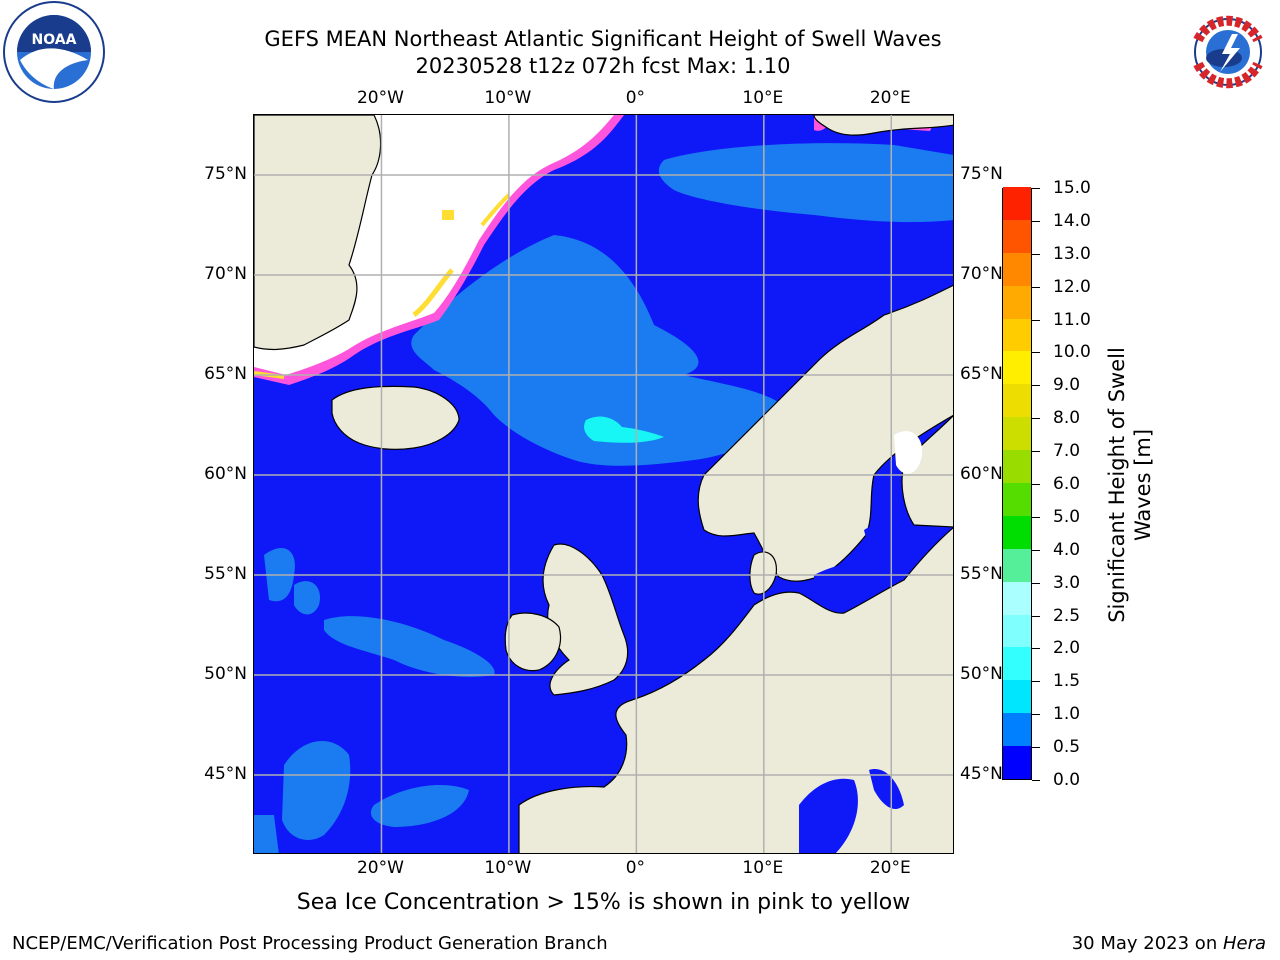 The image size is (1280, 960). I want to click on colorbar-tick-label: 6.0, so click(1067, 484).